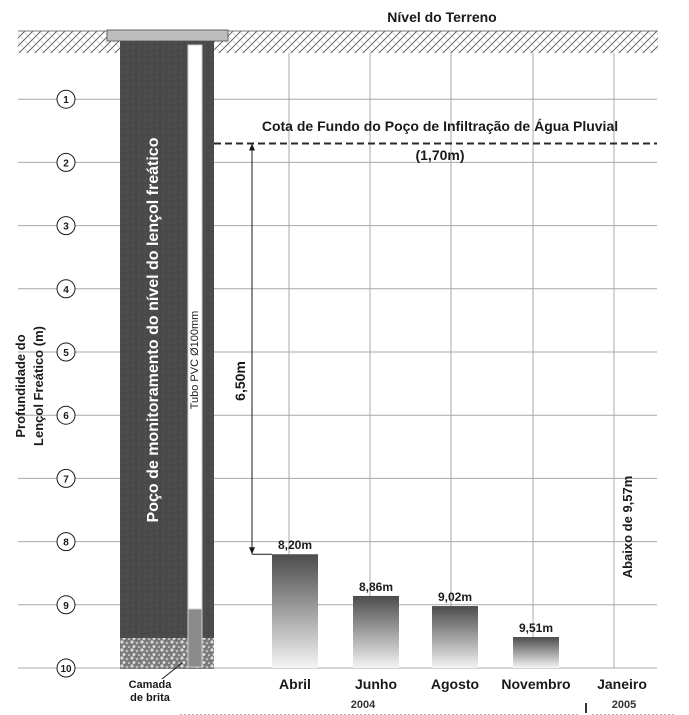 This screenshot has width=689, height=715. Describe the element at coordinates (252, 147) in the screenshot. I see `distance-arrow-head-top` at that location.